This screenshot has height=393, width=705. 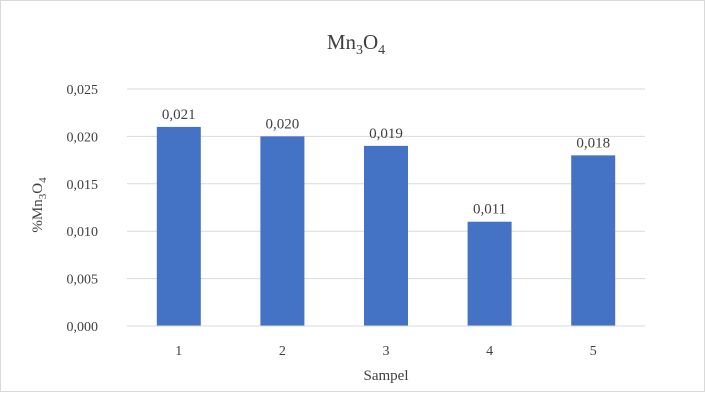 What do you see at coordinates (83, 137) in the screenshot?
I see `y-tick-label: 0,020` at bounding box center [83, 137].